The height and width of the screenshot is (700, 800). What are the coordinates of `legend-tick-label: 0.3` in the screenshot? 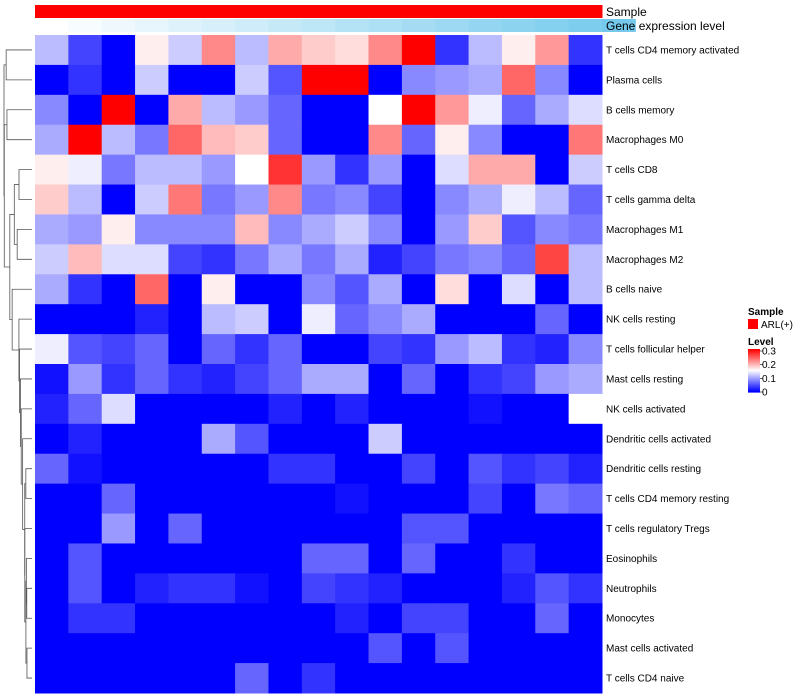 It's located at (769, 352).